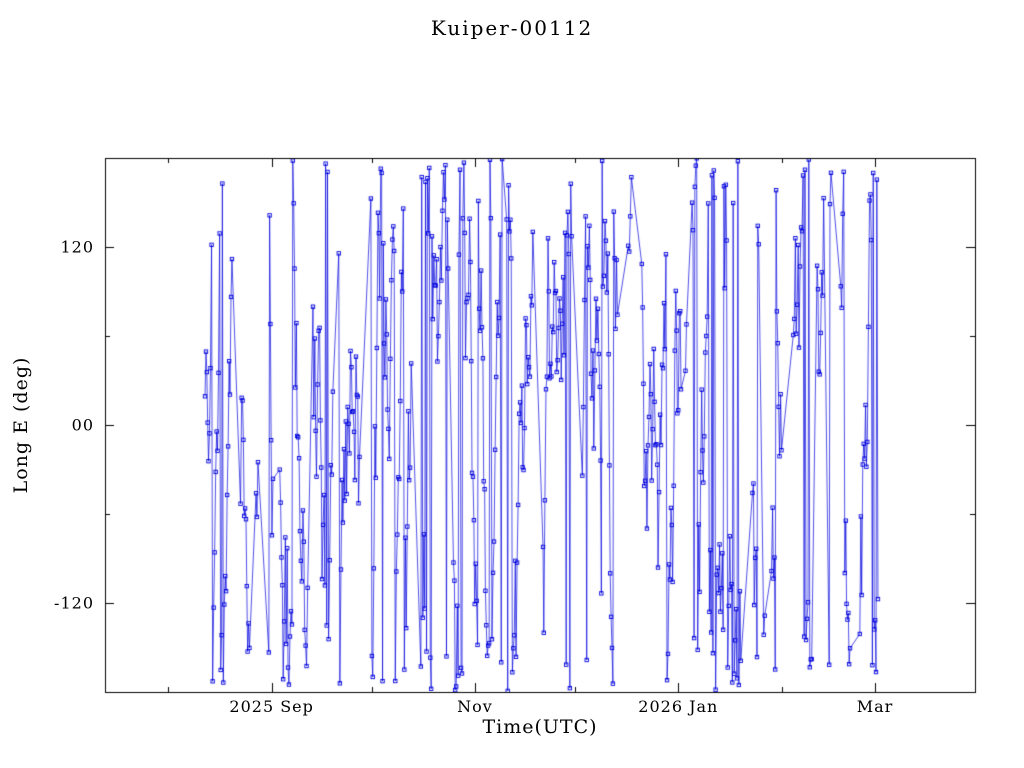 The image size is (1024, 768). I want to click on x-tick-label: Nov, so click(475, 706).